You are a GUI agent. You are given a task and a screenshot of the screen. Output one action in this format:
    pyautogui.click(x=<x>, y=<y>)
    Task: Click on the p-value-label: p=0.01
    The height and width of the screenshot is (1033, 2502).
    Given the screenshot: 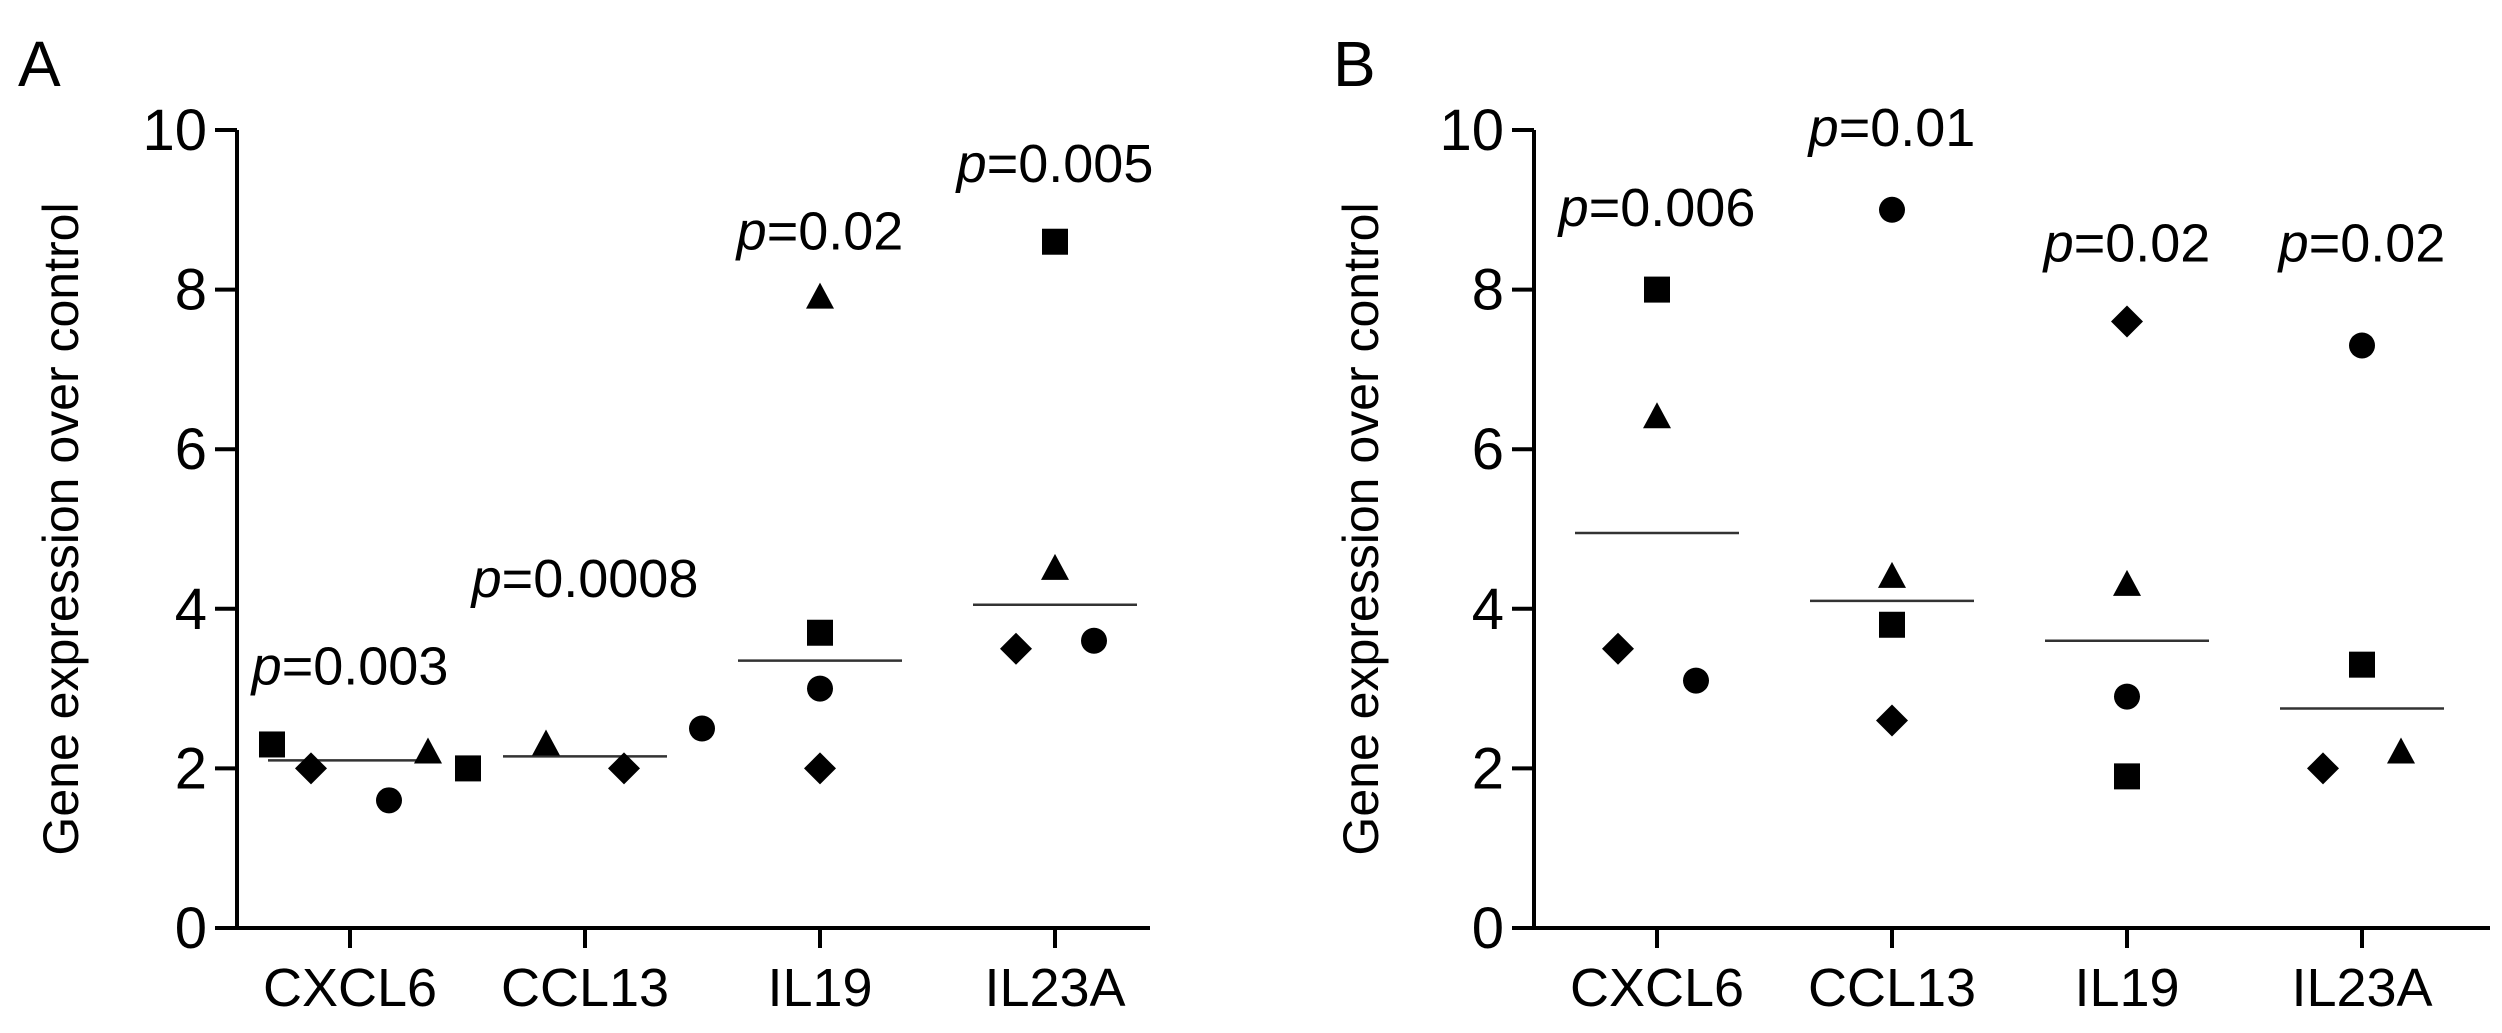 What is the action you would take?
    pyautogui.click(x=1891, y=128)
    